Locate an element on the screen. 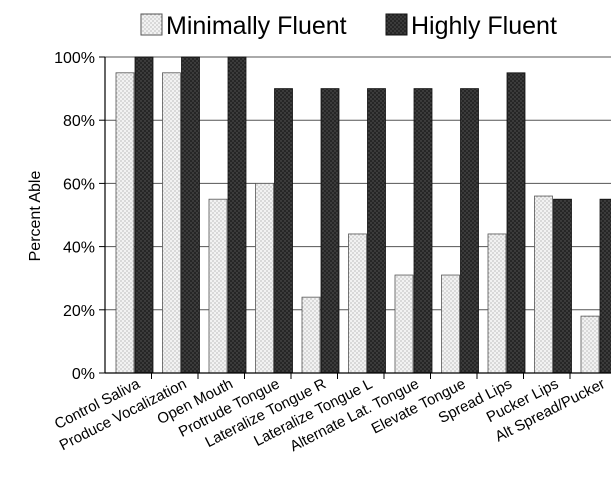 This screenshot has height=497, width=611. y-tick-label: 0% is located at coordinates (83, 374).